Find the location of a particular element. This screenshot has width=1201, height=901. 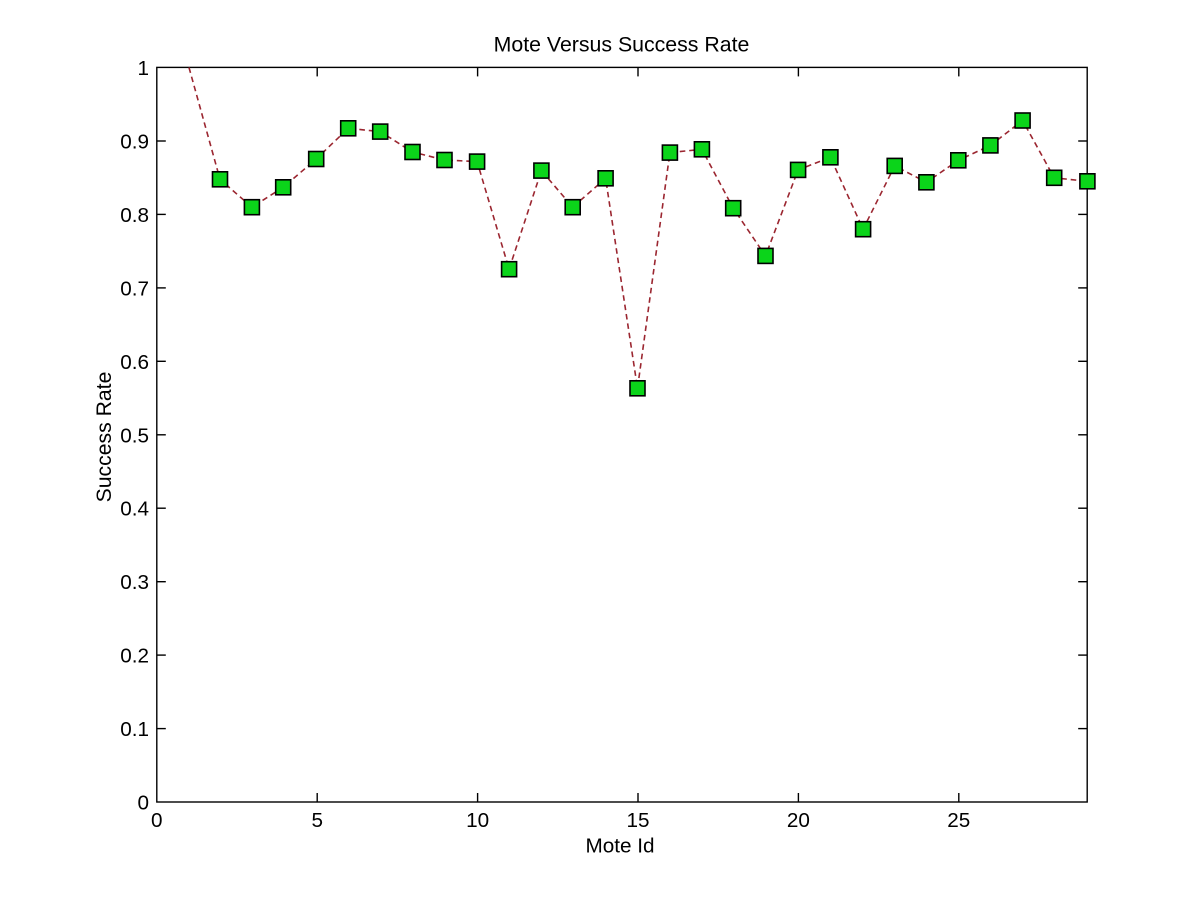

svg-text: 20 is located at coordinates (798, 820).